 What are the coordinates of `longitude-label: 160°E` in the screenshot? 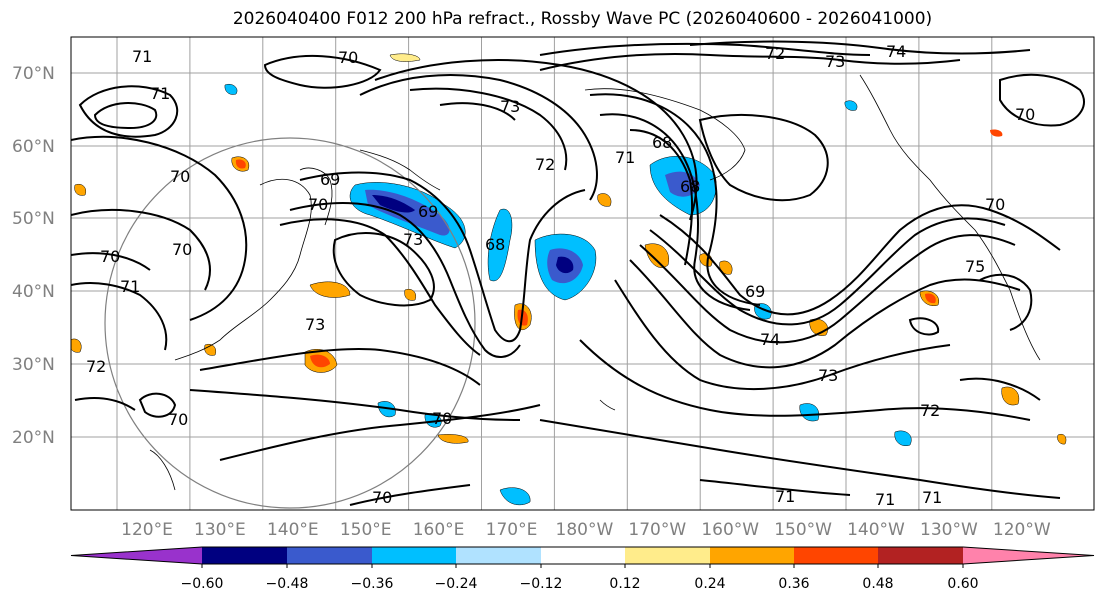 It's located at (439, 530).